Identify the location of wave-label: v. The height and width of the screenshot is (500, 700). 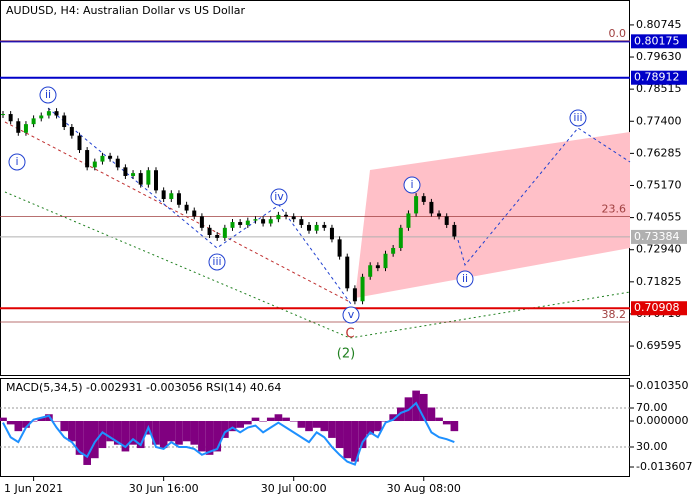
(351, 314).